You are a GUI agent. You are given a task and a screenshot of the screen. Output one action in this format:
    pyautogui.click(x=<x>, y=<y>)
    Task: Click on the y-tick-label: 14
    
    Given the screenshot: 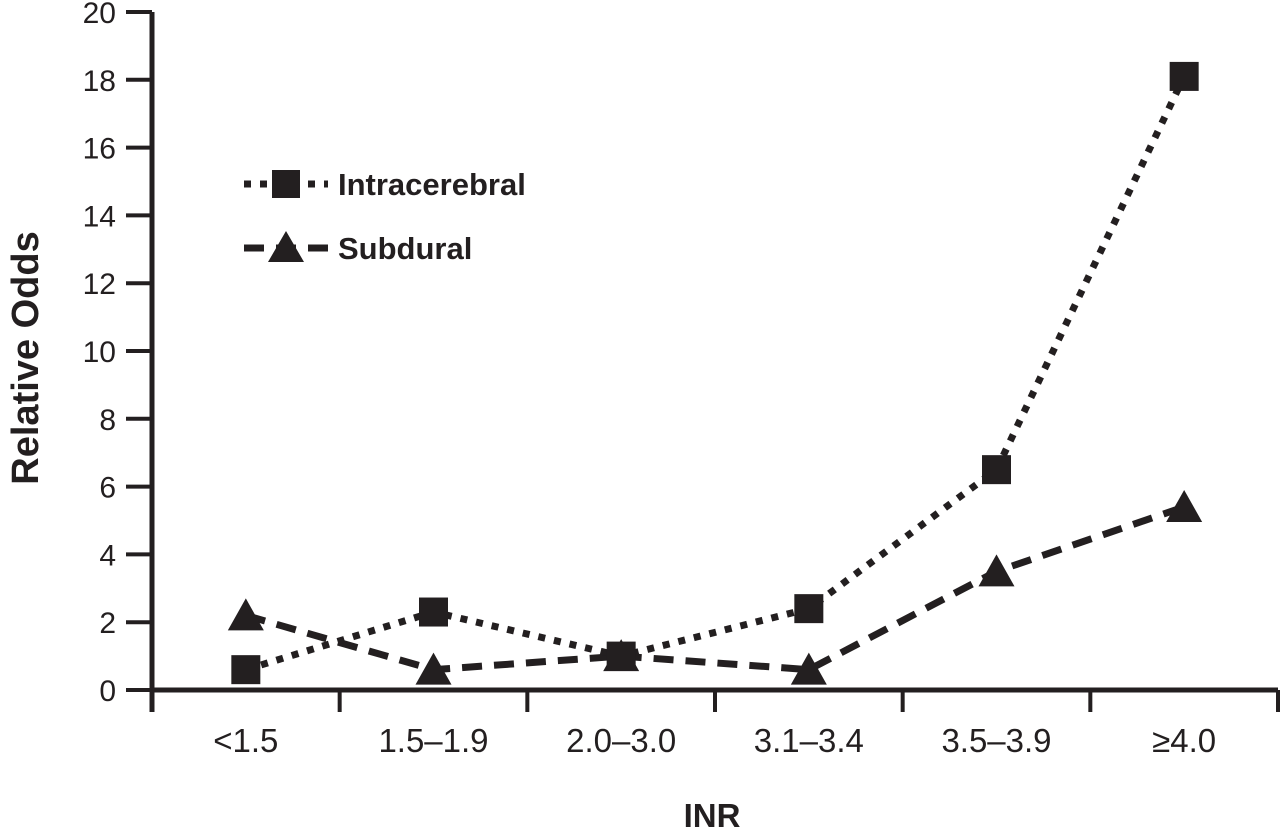 What is the action you would take?
    pyautogui.click(x=99, y=216)
    